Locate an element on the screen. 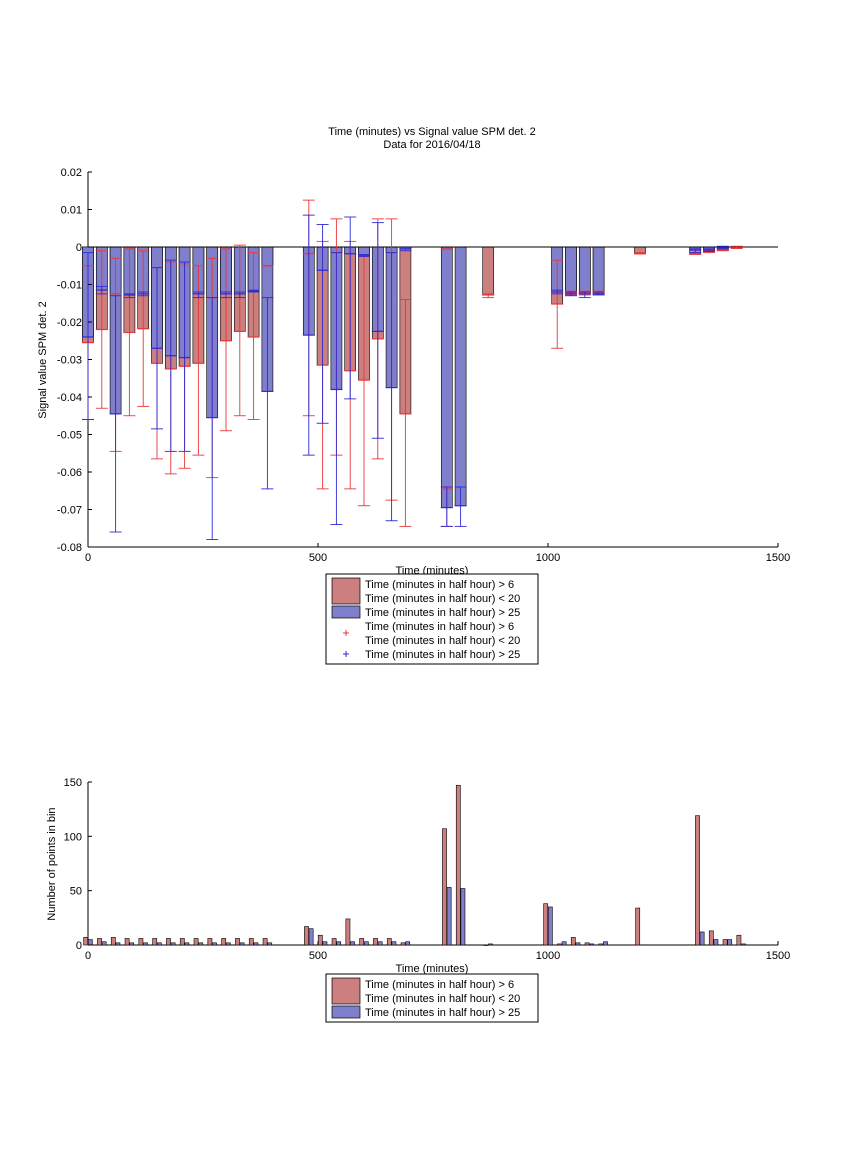 This screenshot has height=1152, width=864. y-tick-label: -0.05 is located at coordinates (69, 436).